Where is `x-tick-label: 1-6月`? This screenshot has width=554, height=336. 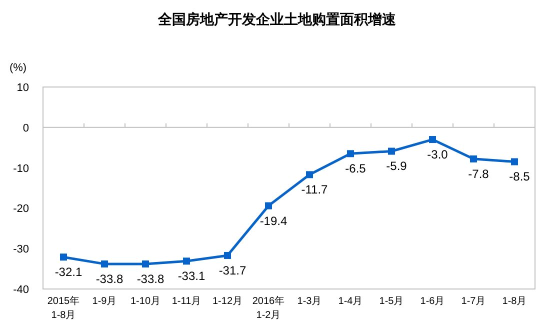
x-tick-label: 1-6月 is located at coordinates (432, 301).